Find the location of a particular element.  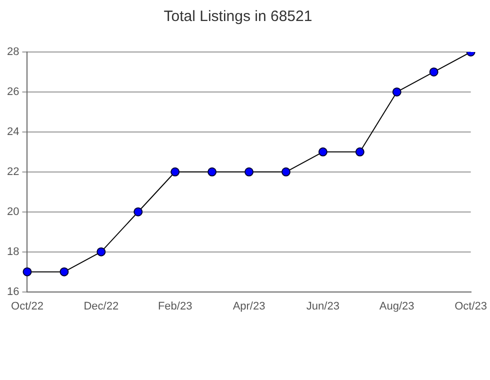

x-tick-label: Feb/23 is located at coordinates (175, 306).